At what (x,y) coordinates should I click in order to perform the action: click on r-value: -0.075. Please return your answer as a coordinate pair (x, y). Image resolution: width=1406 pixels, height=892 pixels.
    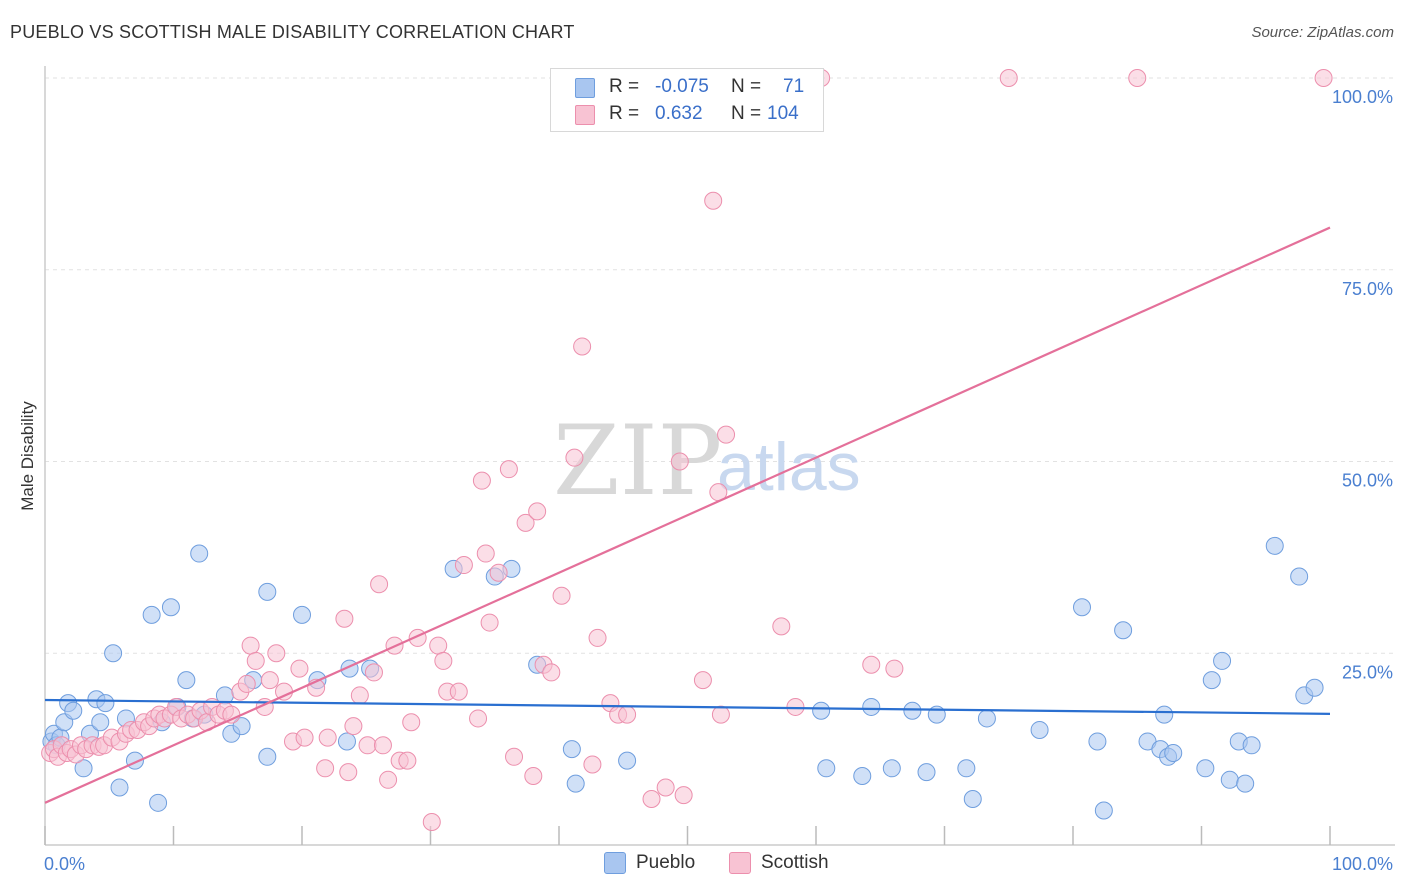
    Looking at the image, I should click on (682, 86).